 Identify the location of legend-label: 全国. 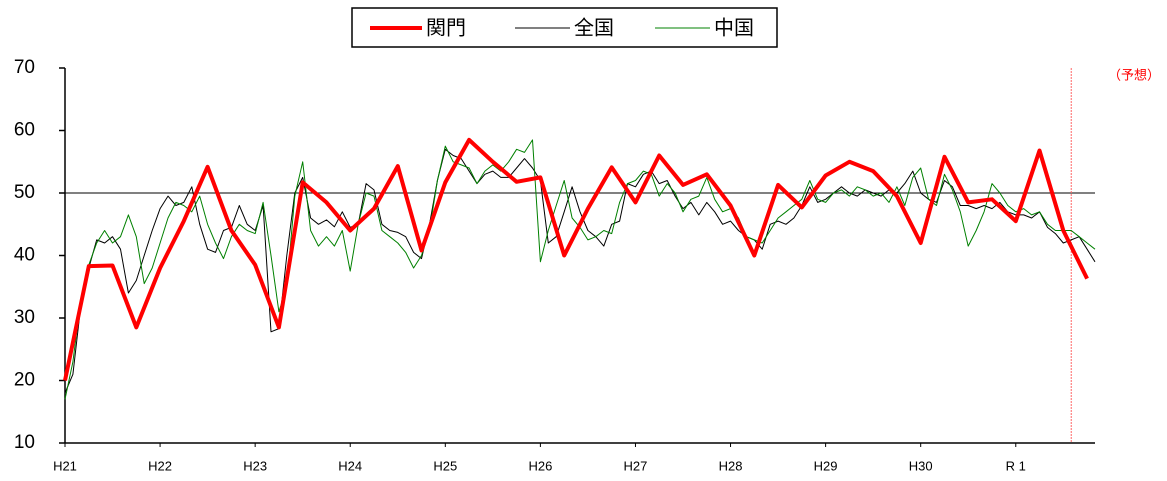
(594, 27).